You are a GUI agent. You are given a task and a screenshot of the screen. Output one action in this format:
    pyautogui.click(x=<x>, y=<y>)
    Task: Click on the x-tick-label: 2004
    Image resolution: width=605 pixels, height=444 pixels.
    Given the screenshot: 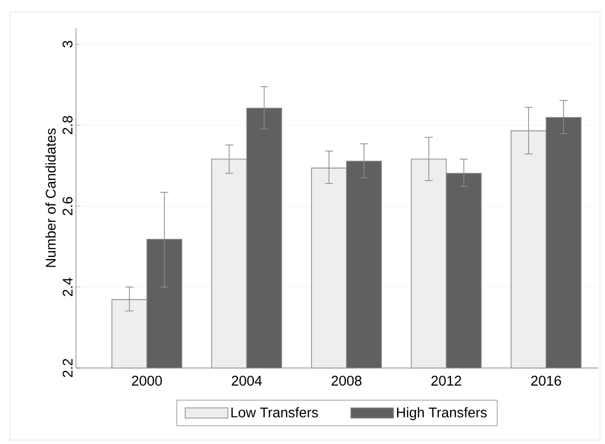 What is the action you would take?
    pyautogui.click(x=247, y=381)
    